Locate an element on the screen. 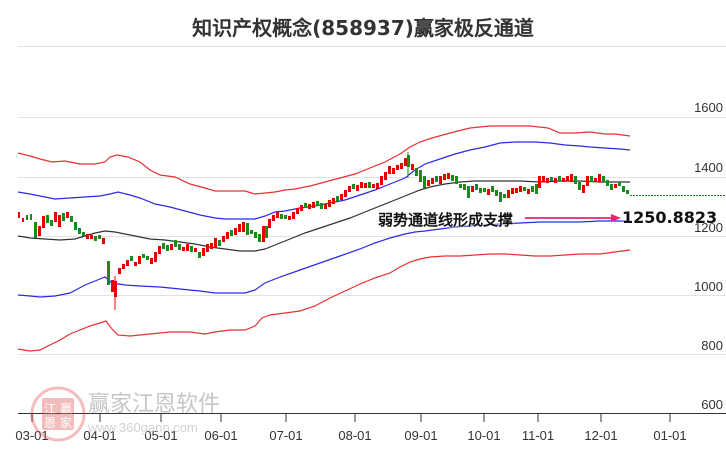 Image resolution: width=726 pixels, height=450 pixels. svg-text: 恩 is located at coordinates (50, 423).